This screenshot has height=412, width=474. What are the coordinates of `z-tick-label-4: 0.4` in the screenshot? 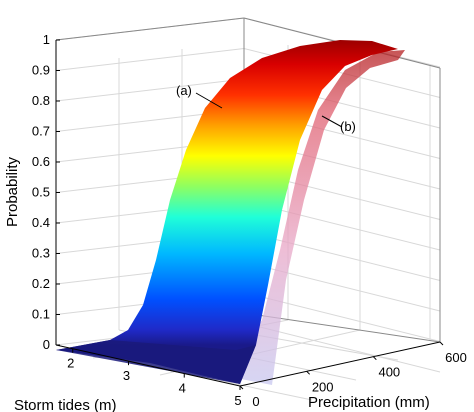 It's located at (41, 222).